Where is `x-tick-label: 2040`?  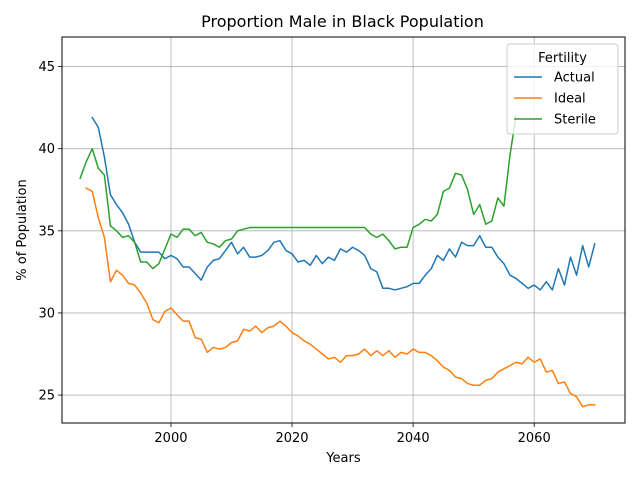 x-tick-label: 2040 is located at coordinates (413, 438).